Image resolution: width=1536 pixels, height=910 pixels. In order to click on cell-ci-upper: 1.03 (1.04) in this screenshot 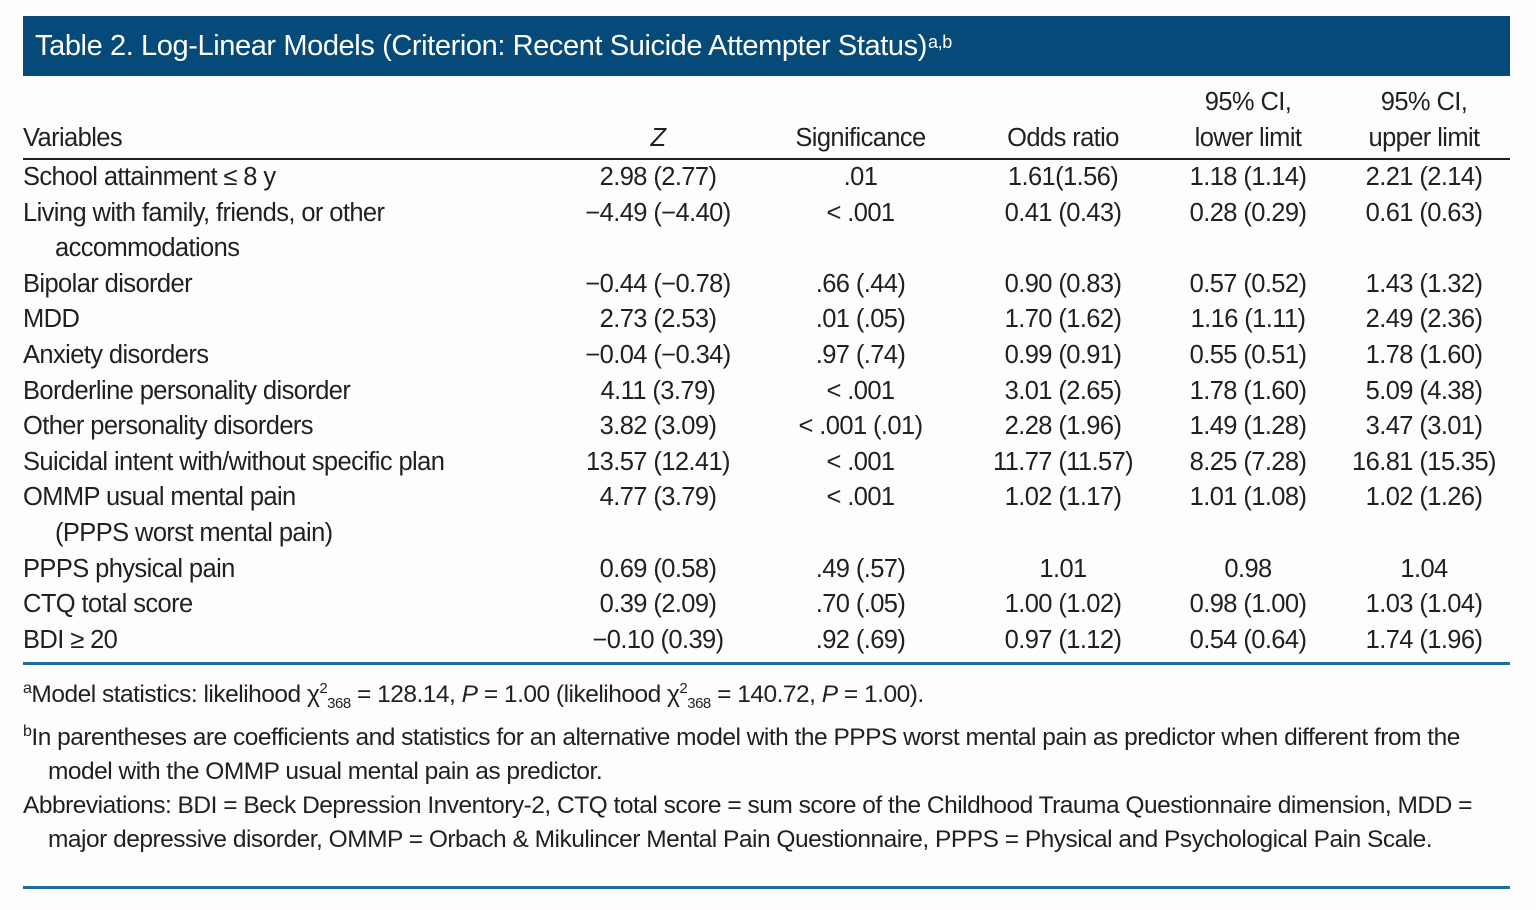, I will do `click(1424, 604)`.